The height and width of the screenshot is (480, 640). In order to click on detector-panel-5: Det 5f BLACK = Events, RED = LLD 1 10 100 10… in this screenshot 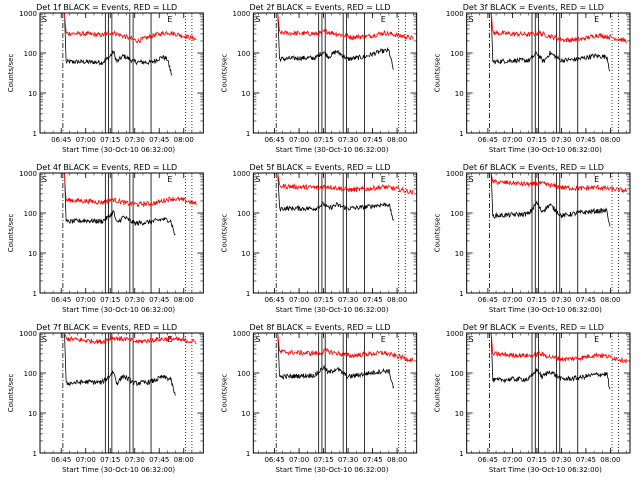, I will do `click(319, 238)`.